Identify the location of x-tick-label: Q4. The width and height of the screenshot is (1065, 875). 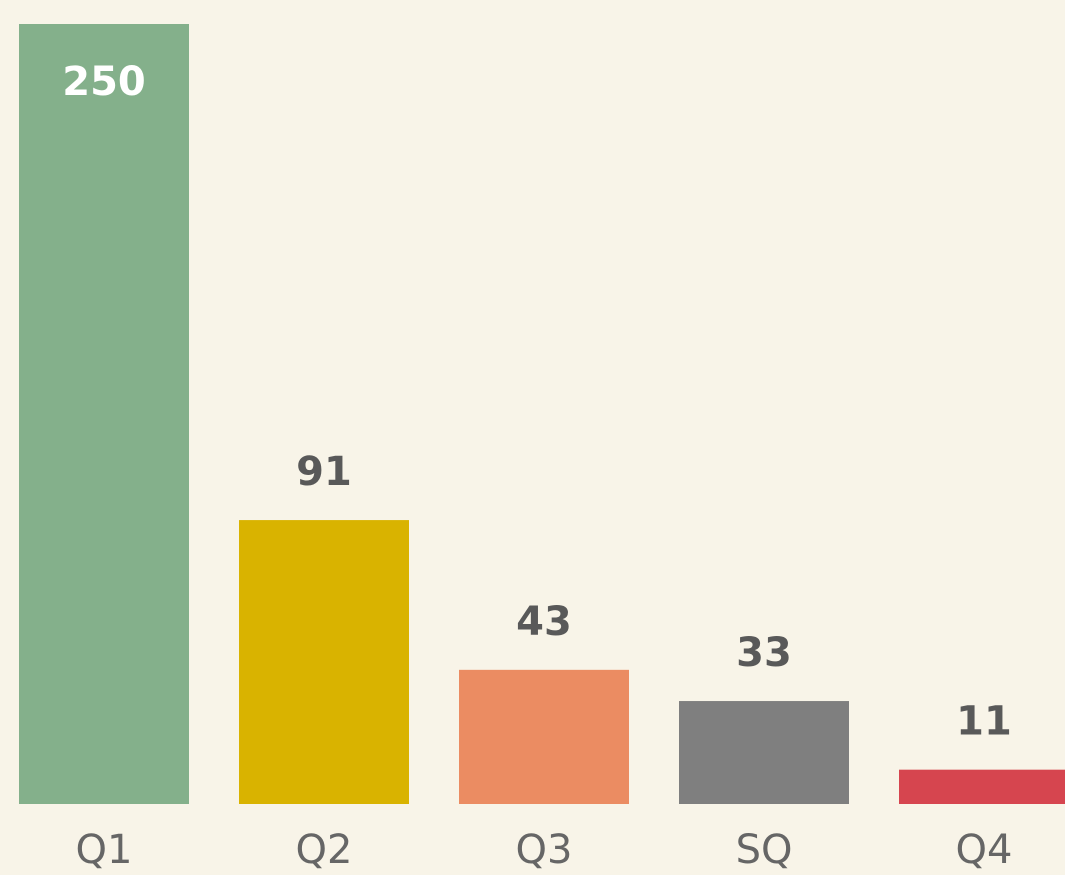
(984, 850).